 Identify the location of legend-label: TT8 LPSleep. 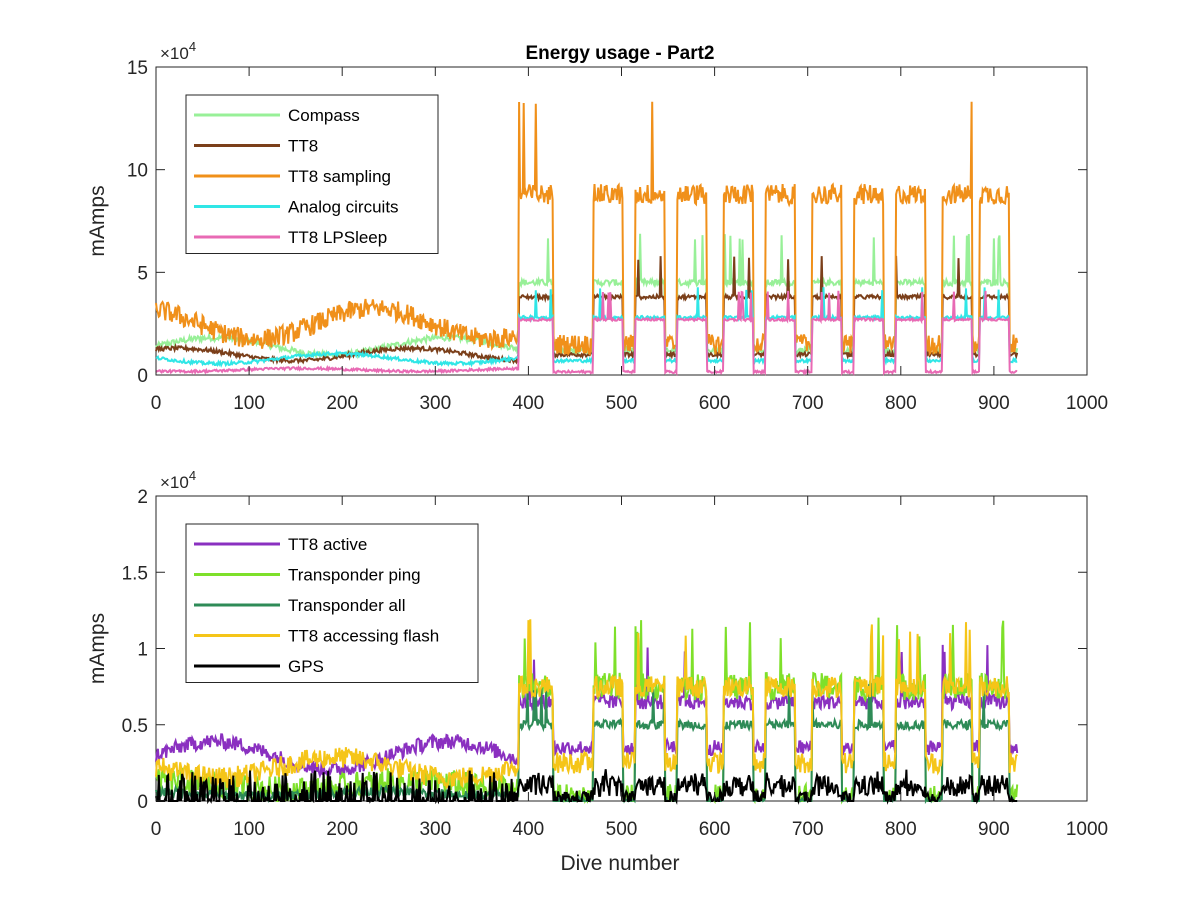
(337, 237).